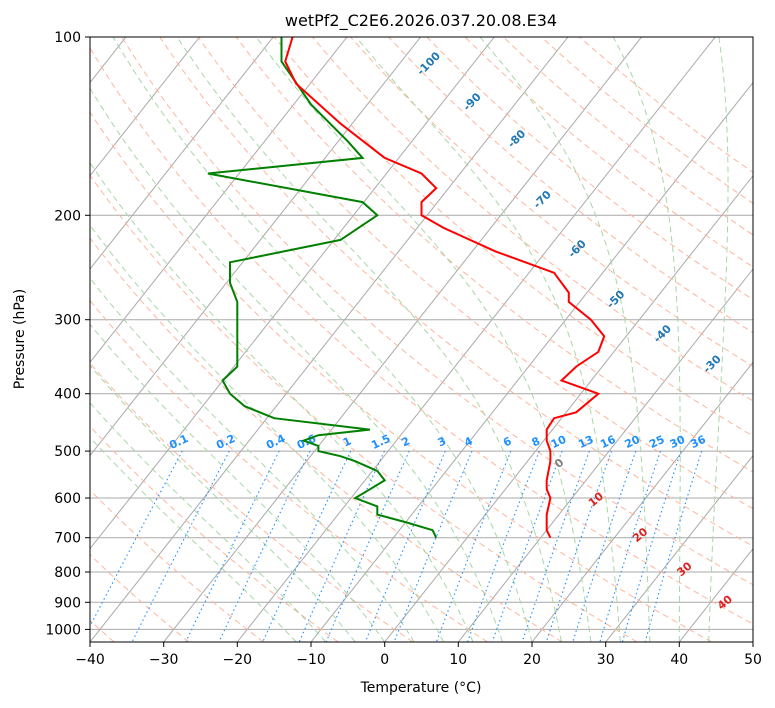 The width and height of the screenshot is (775, 708). Describe the element at coordinates (67, 539) in the screenshot. I see `y-tick-label: 700` at that location.